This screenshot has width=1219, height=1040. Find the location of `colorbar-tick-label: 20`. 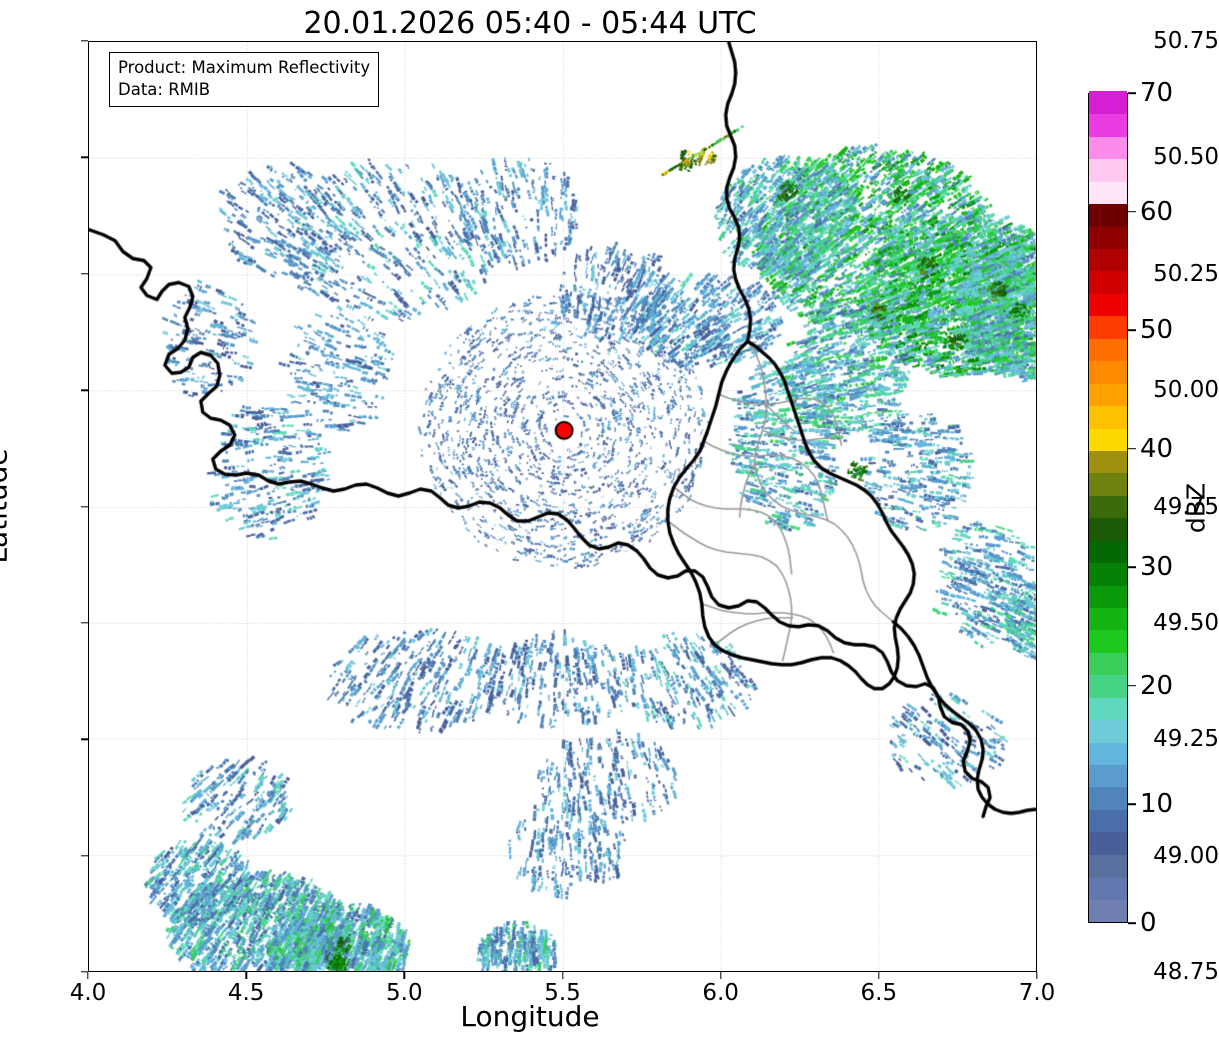

colorbar-tick-label: 20 is located at coordinates (1157, 685).